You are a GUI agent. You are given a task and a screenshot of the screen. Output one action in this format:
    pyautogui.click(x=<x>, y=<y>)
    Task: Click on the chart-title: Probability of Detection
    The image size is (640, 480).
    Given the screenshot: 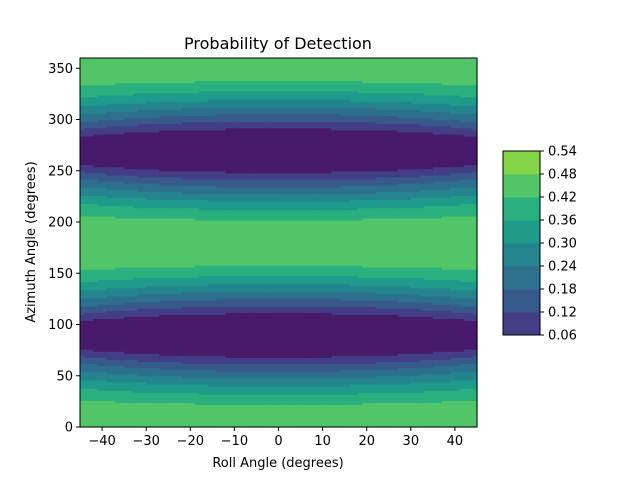 What is the action you would take?
    pyautogui.click(x=278, y=43)
    